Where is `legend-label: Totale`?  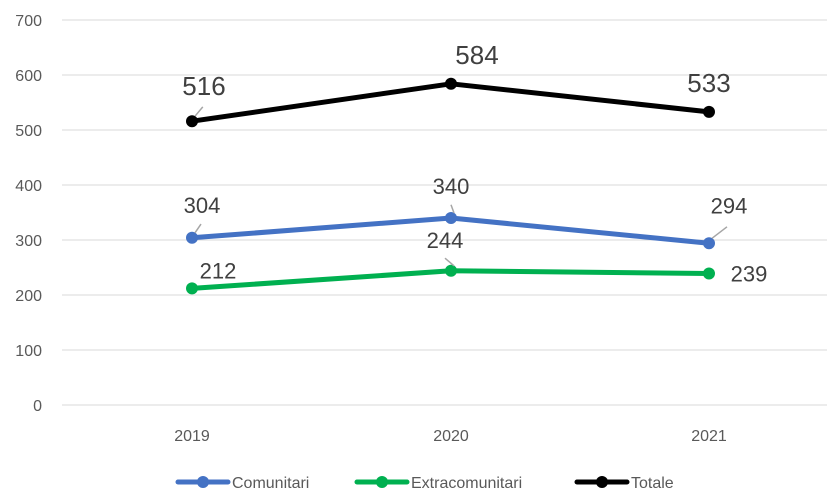 legend-label: Totale is located at coordinates (652, 482).